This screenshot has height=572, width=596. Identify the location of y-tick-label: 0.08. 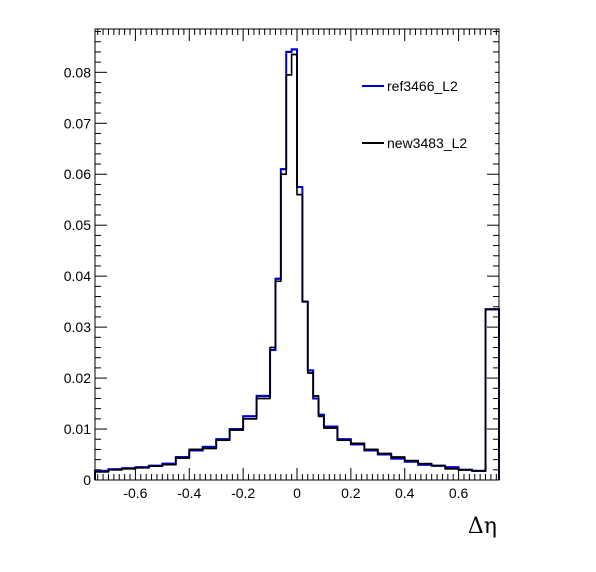
(77, 72).